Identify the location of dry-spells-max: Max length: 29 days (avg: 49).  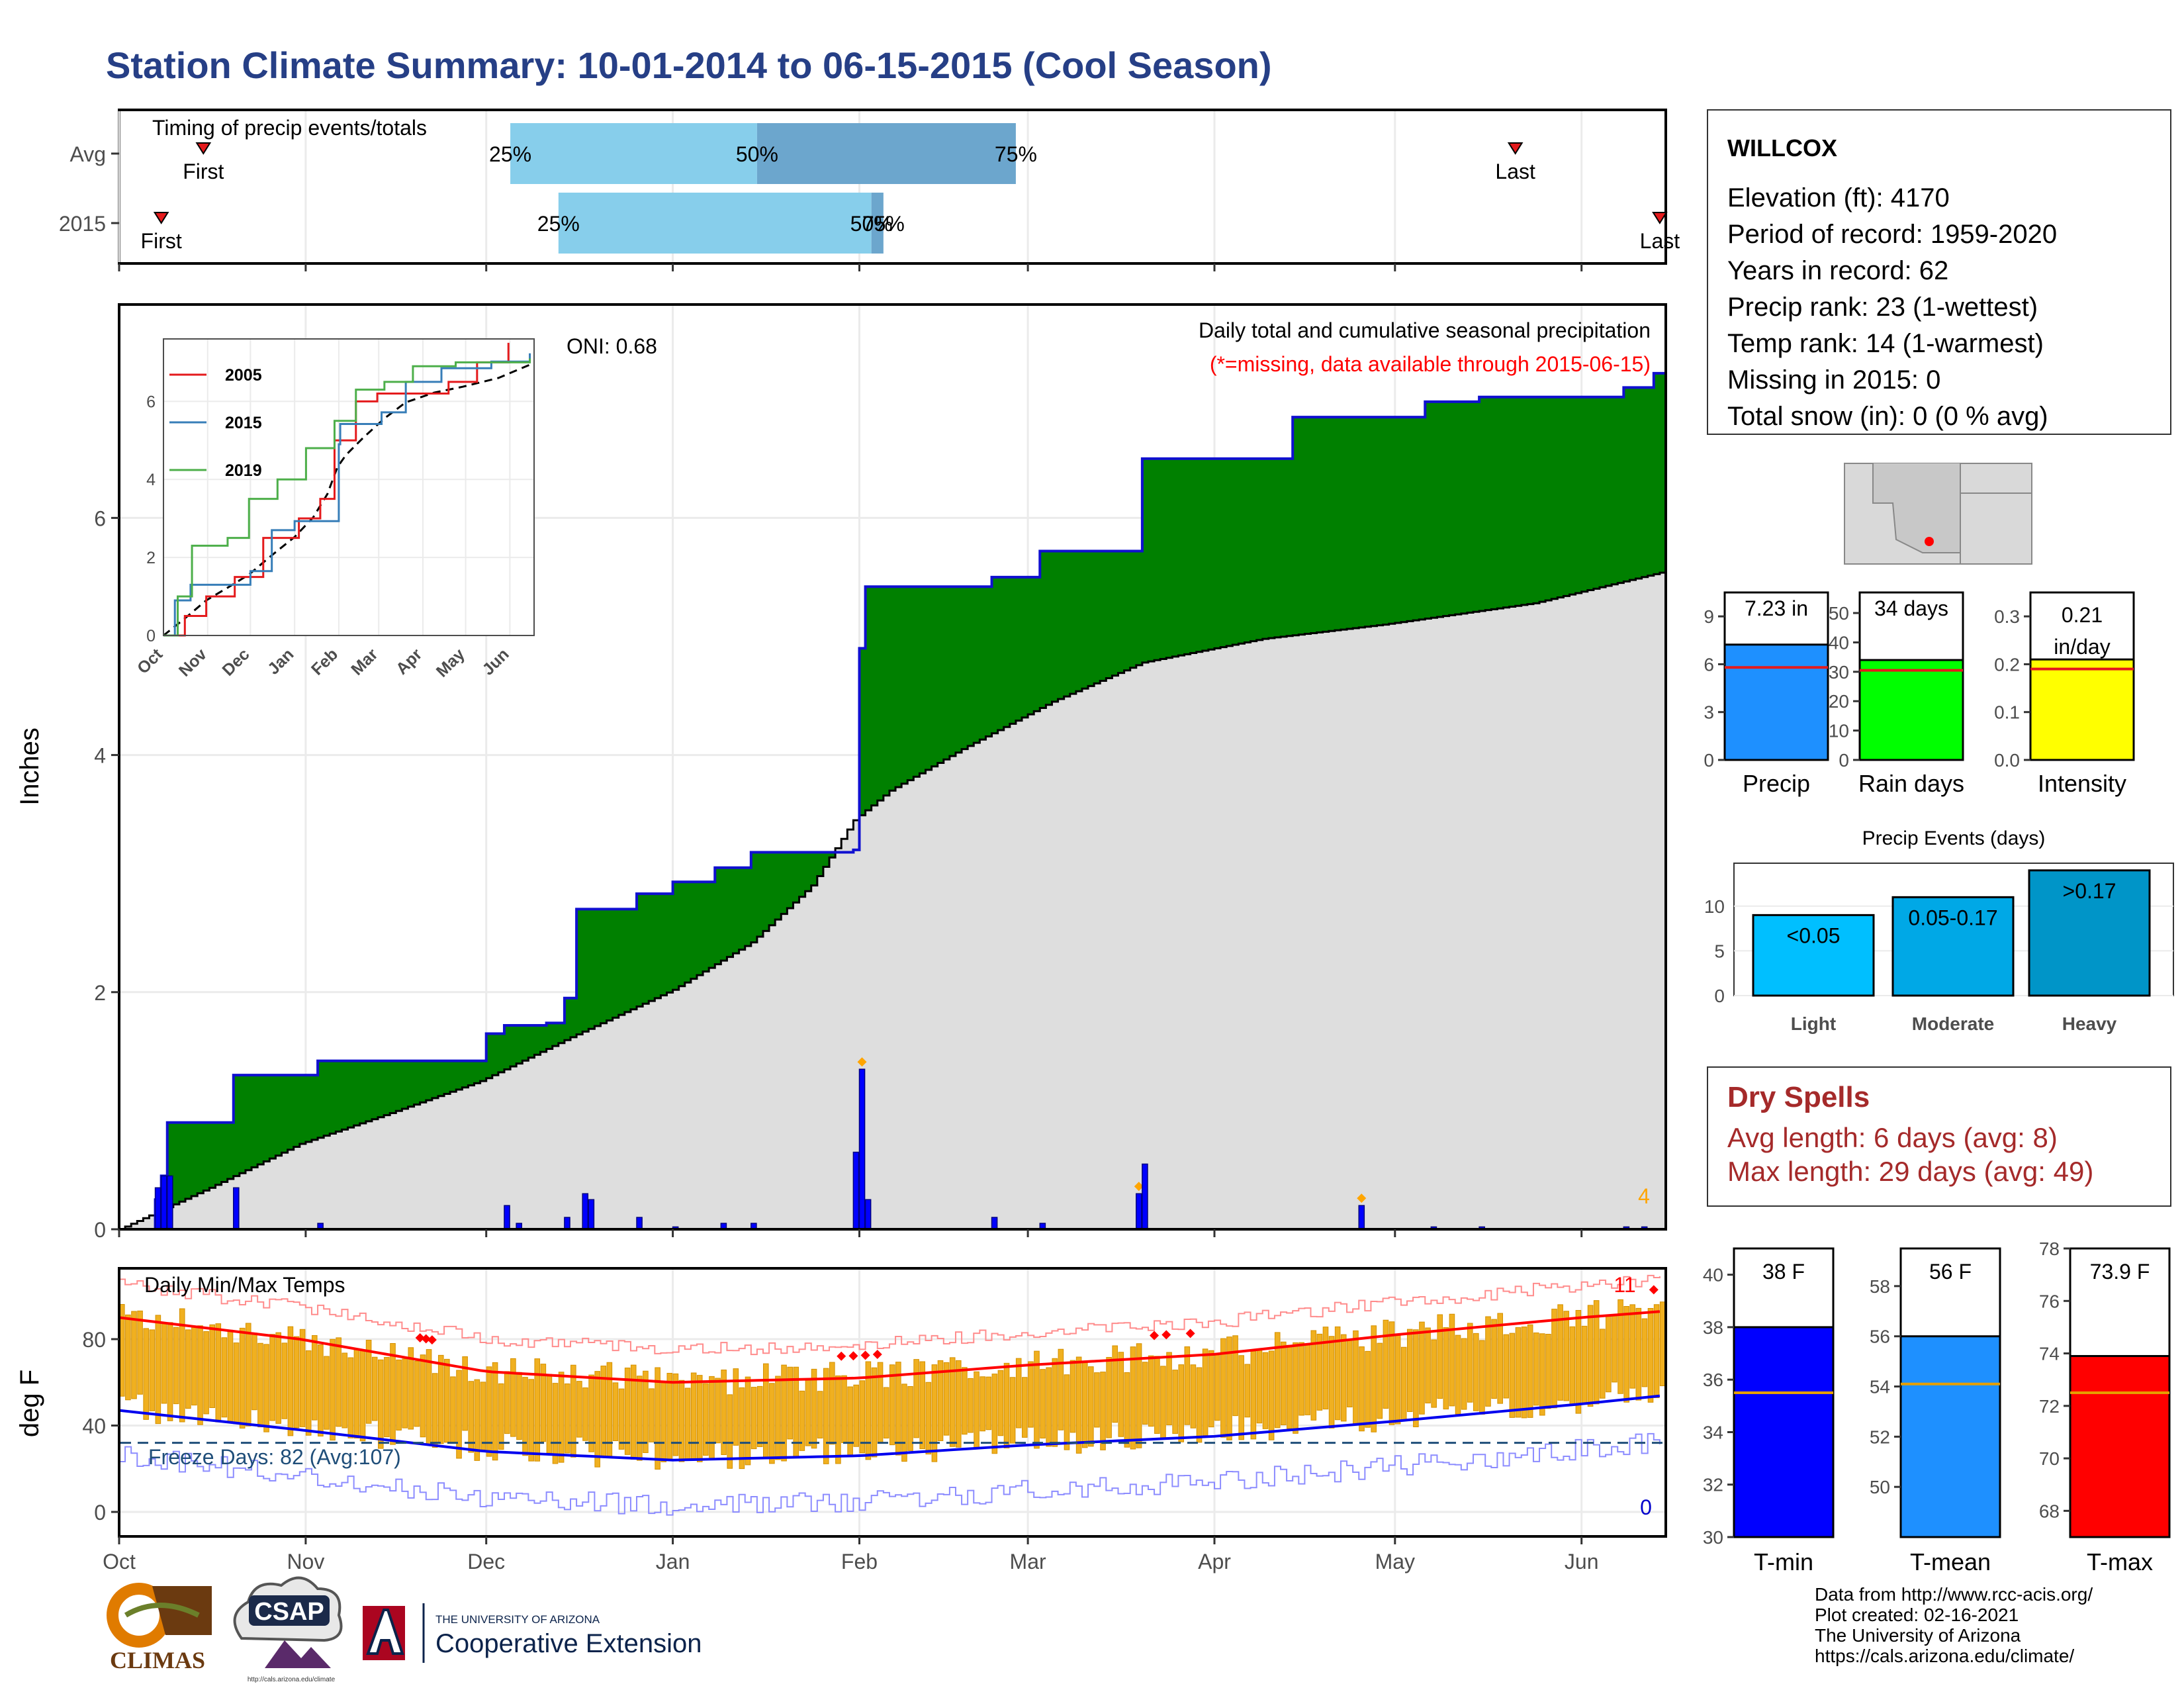
(1910, 1171).